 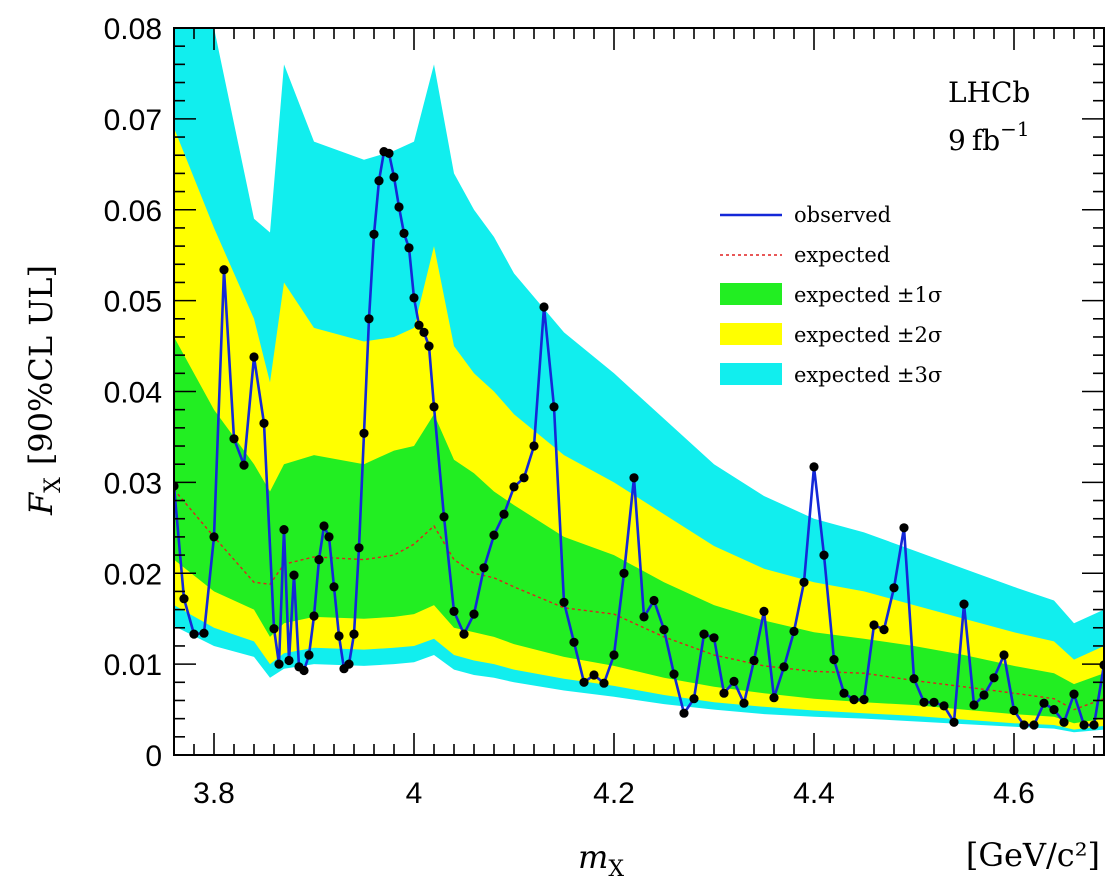 What do you see at coordinates (44, 390) in the screenshot?
I see `y-axis-label: FX[90%CL UL]` at bounding box center [44, 390].